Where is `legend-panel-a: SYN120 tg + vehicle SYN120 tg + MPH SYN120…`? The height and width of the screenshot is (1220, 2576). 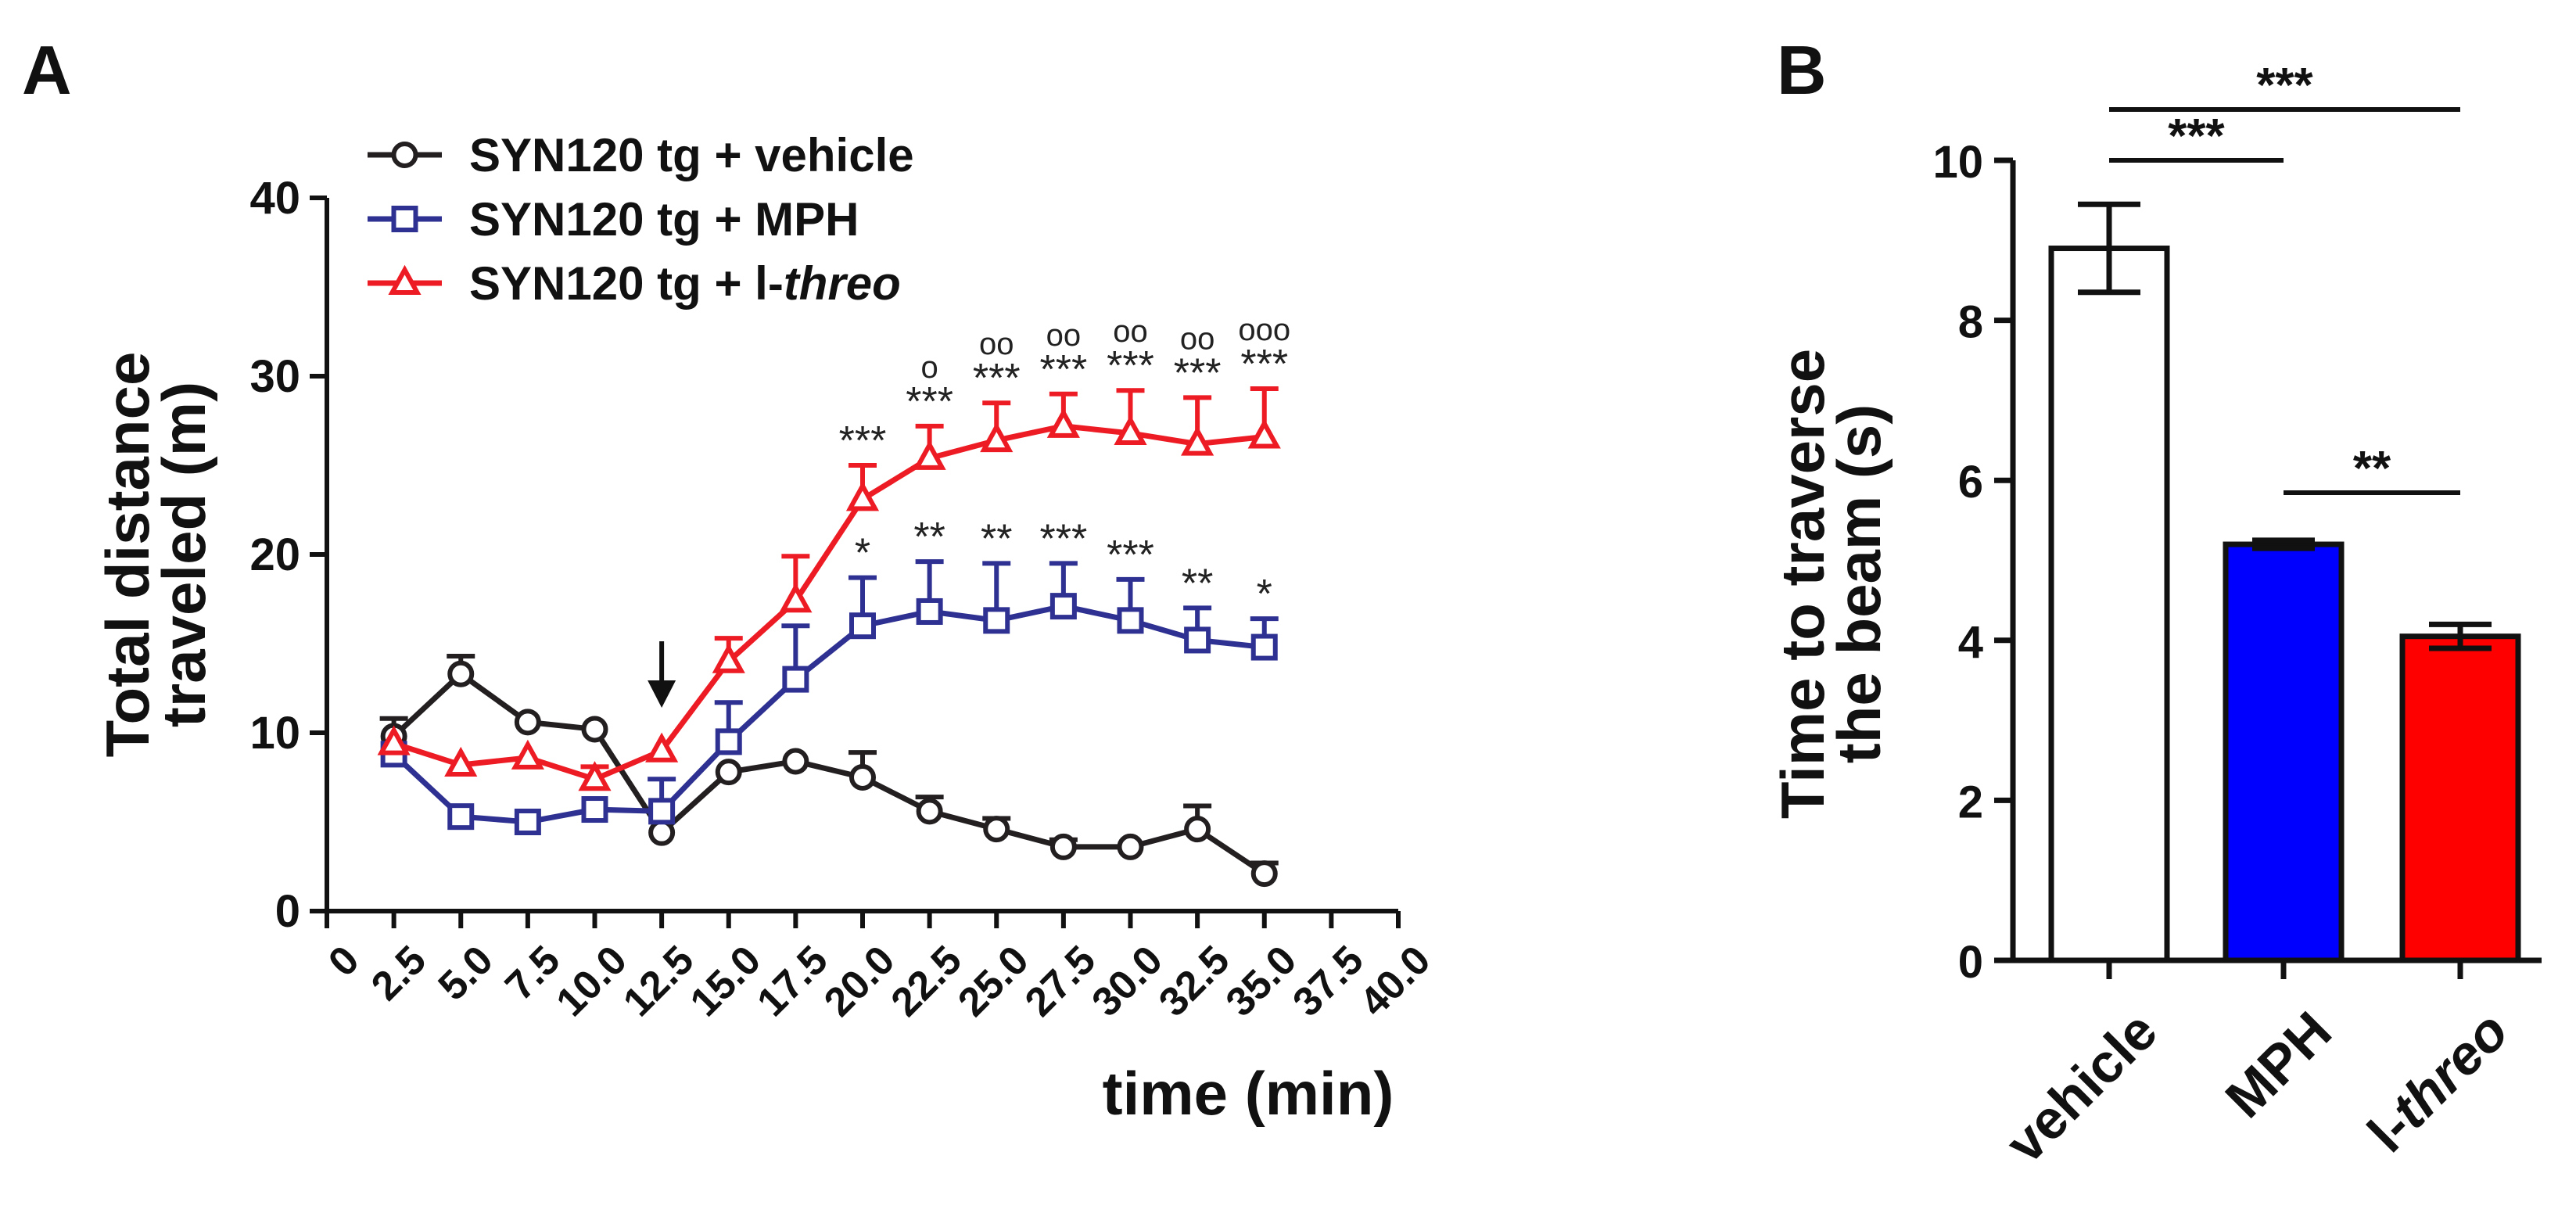
legend-panel-a: SYN120 tg + vehicle SYN120 tg + MPH SYN120… is located at coordinates (641, 219).